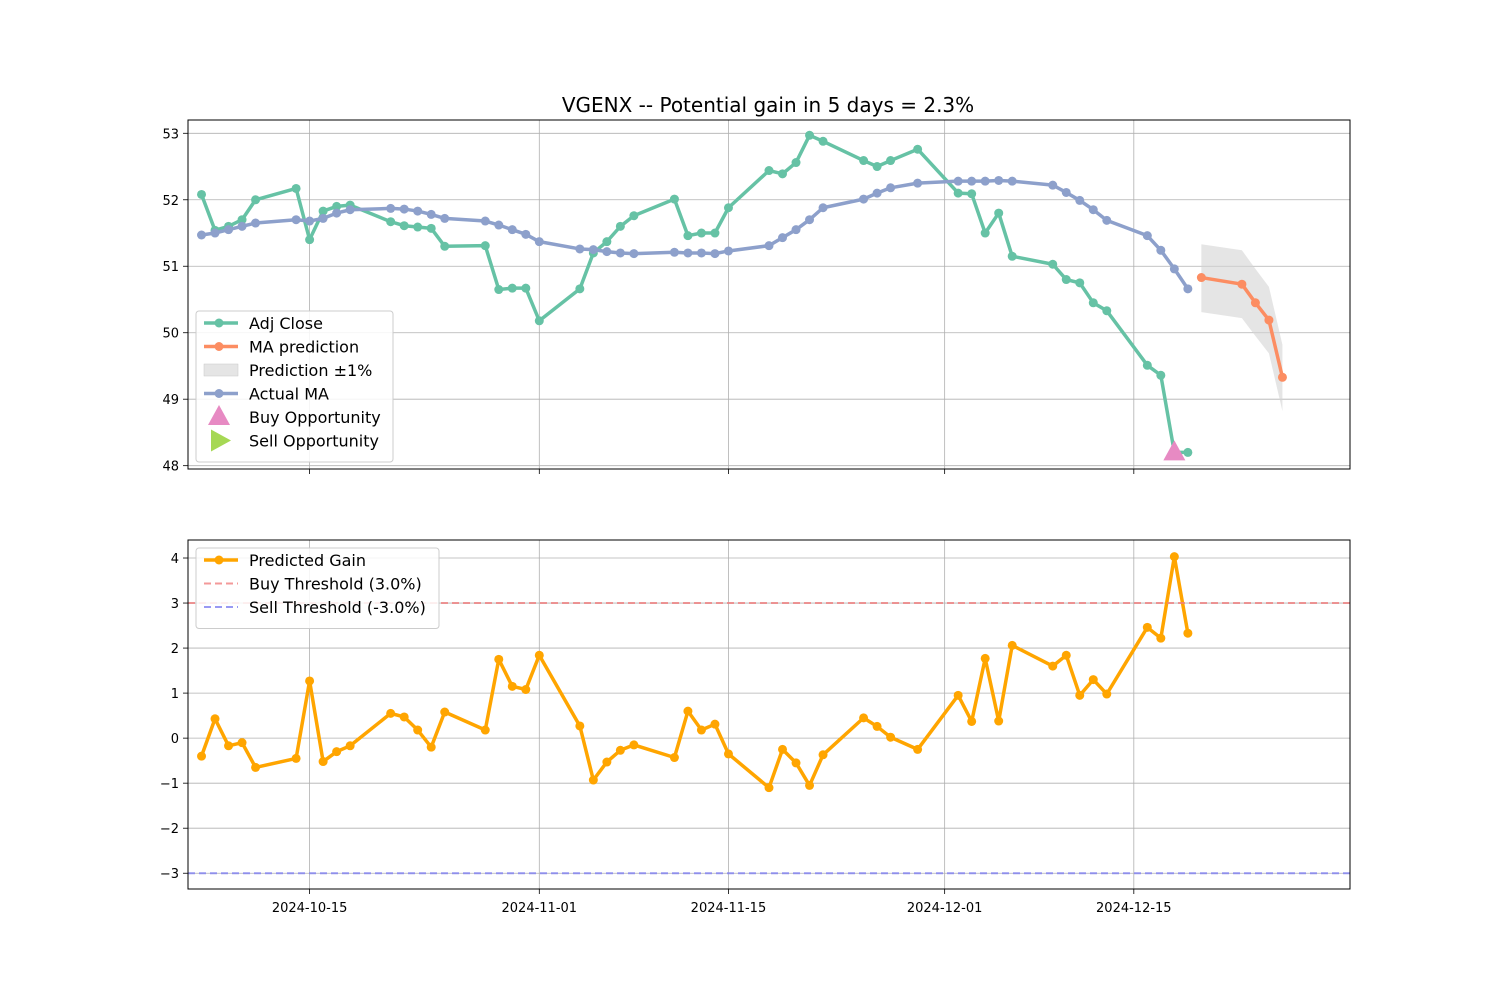 This screenshot has height=1000, width=1500. I want to click on x-tick-label: 2024-12-01, so click(945, 908).